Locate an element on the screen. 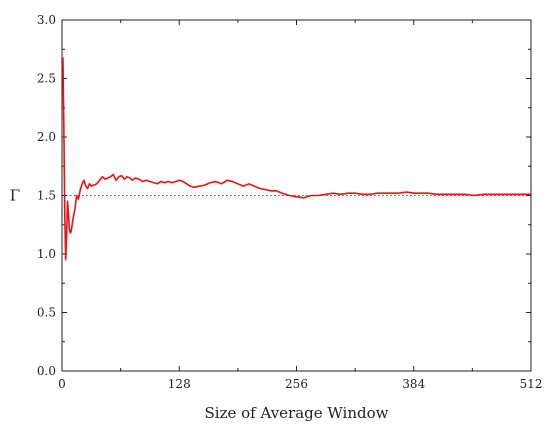  y-tick-label: 2.5 is located at coordinates (46, 79).